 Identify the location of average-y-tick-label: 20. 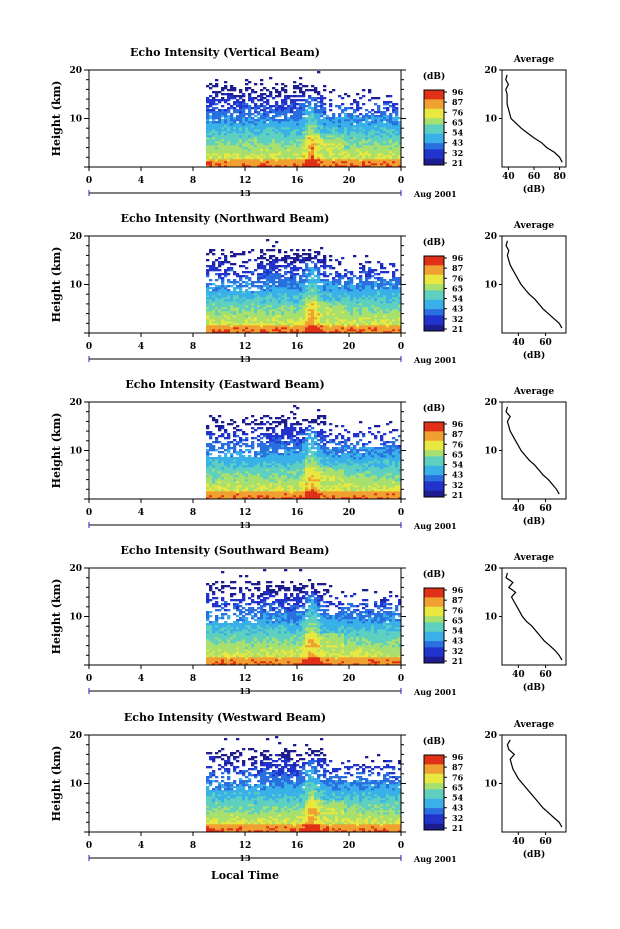
(490, 71).